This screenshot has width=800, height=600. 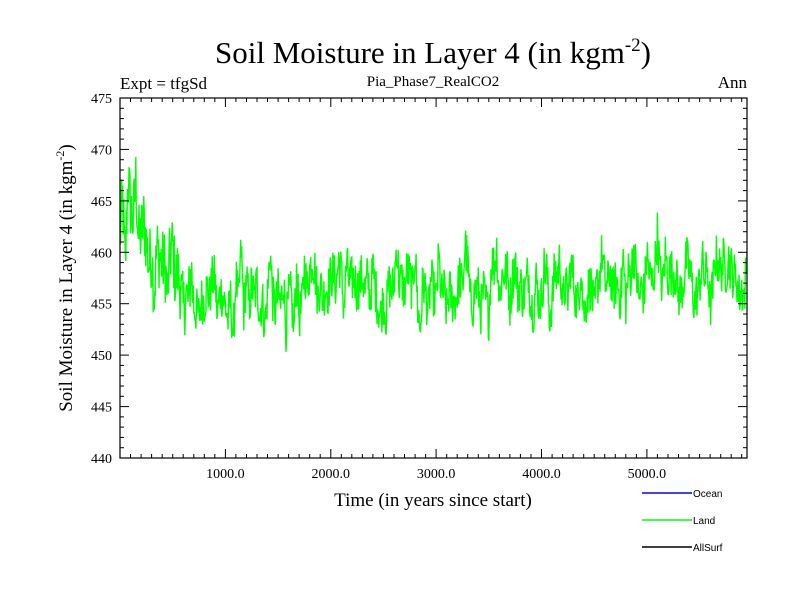 I want to click on x-tick-label: 2000.0, so click(x=331, y=474).